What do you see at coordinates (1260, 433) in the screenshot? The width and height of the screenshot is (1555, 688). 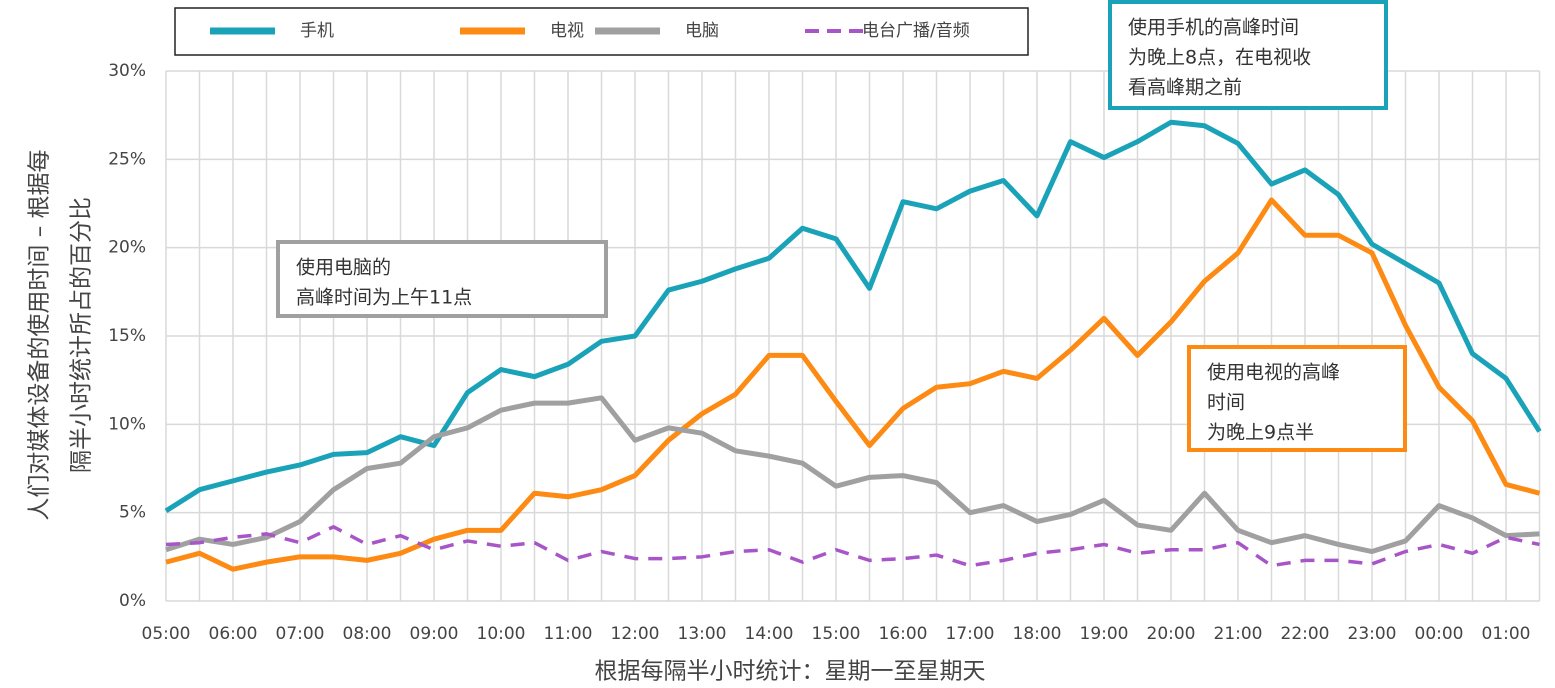 I see `annotation-text: 为晚上9点半` at bounding box center [1260, 433].